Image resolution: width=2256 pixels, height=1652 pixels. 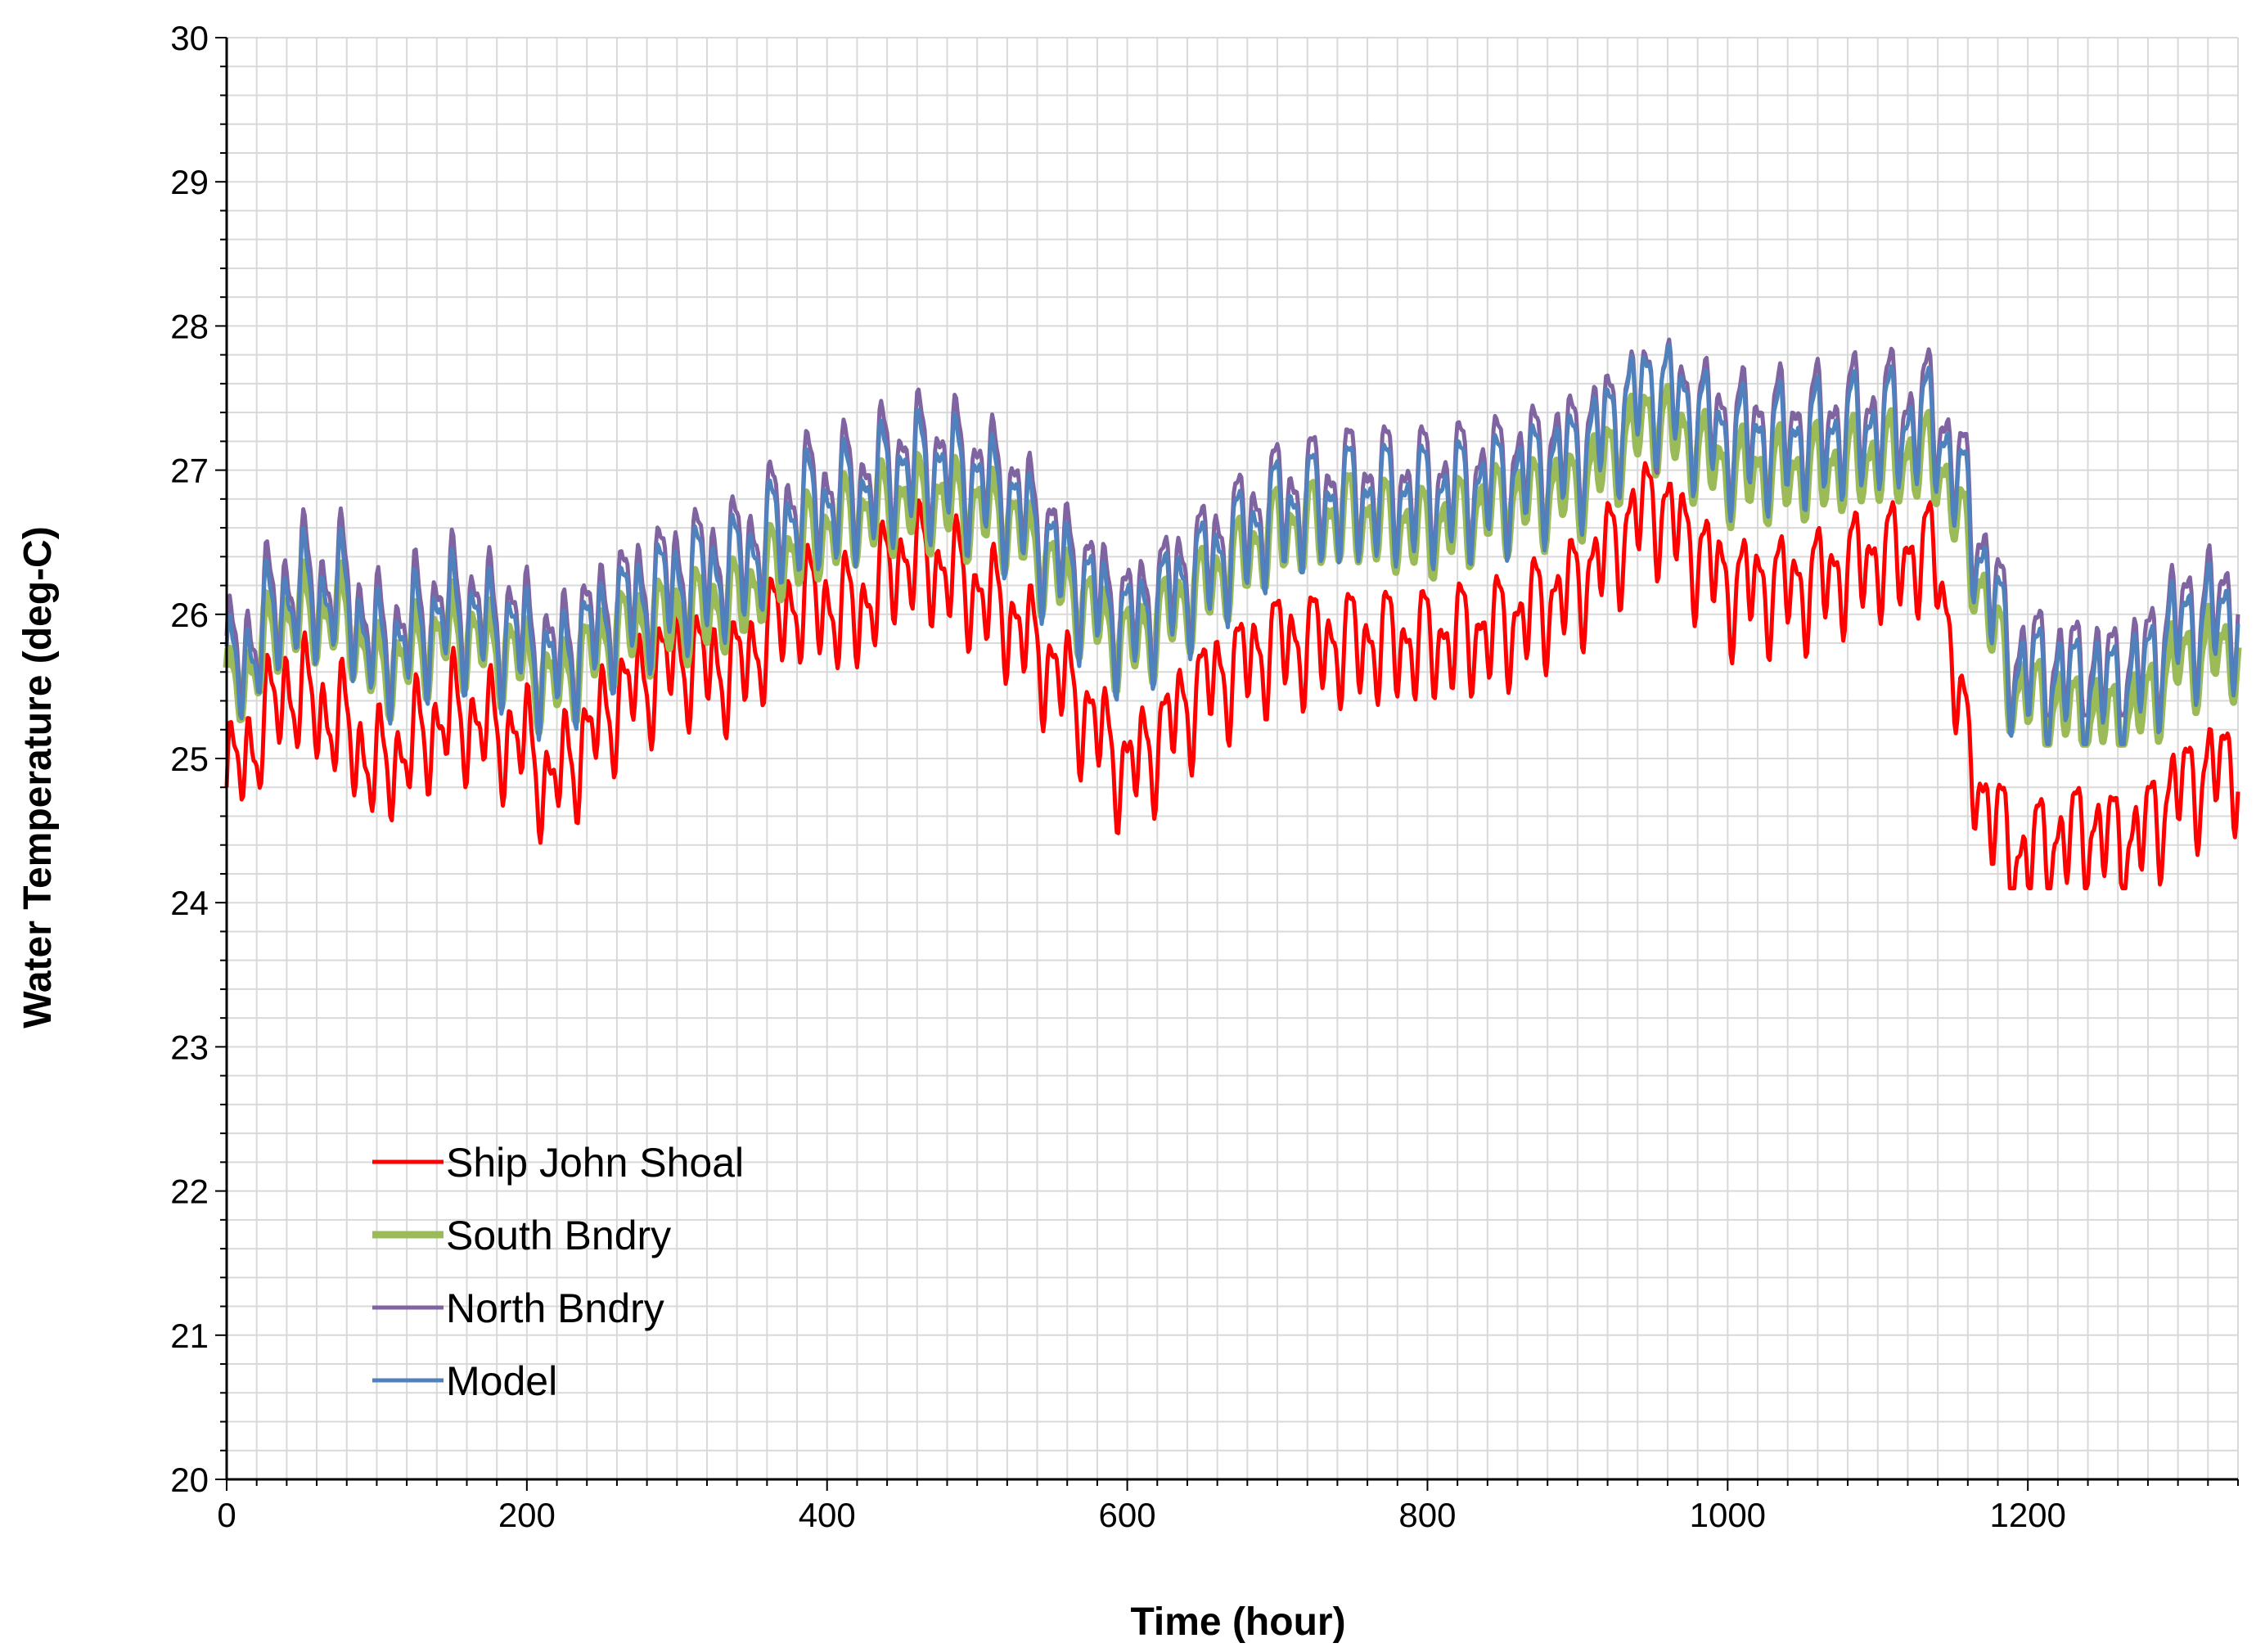 I want to click on y-axis-title: Water Temperature (deg-C), so click(x=38, y=777).